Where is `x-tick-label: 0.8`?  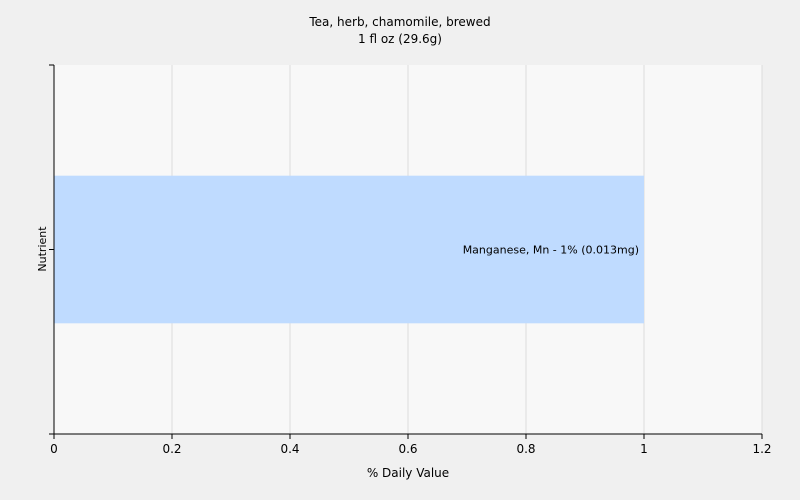 x-tick-label: 0.8 is located at coordinates (525, 449).